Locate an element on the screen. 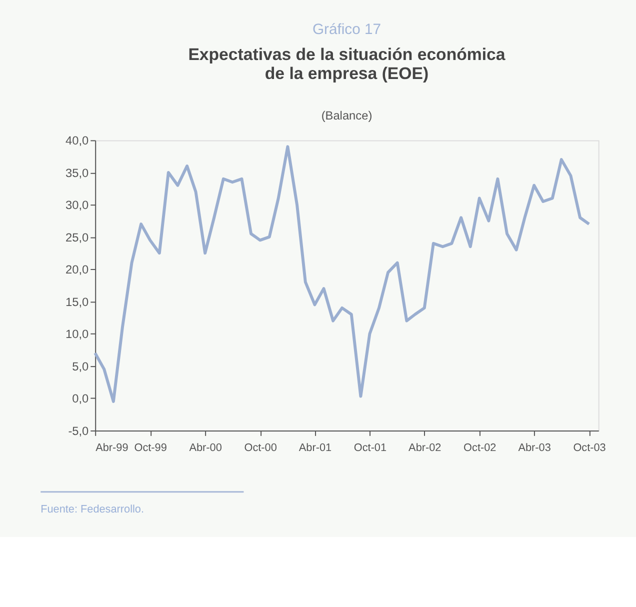  y-tick-label: 0,0 is located at coordinates (81, 399).